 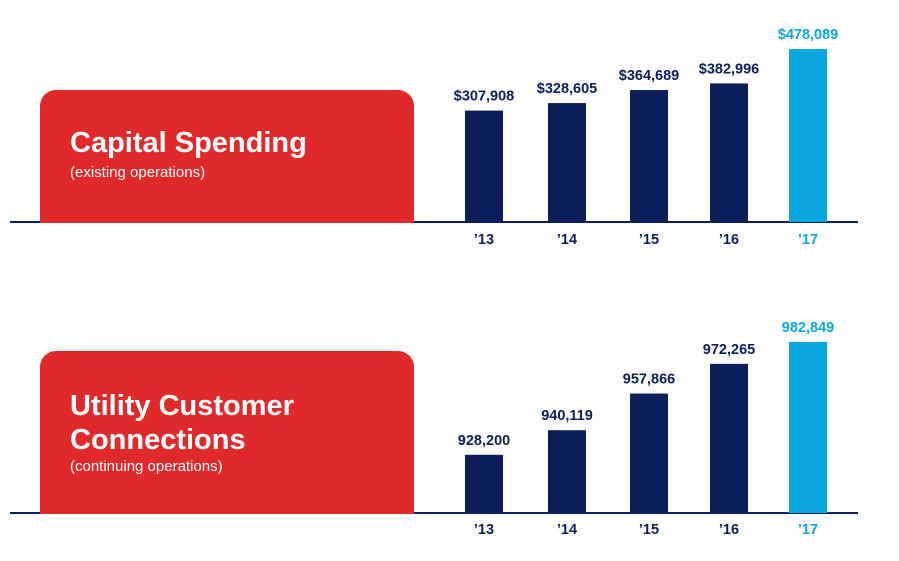 What do you see at coordinates (649, 380) in the screenshot?
I see `value-label-2: 957,866` at bounding box center [649, 380].